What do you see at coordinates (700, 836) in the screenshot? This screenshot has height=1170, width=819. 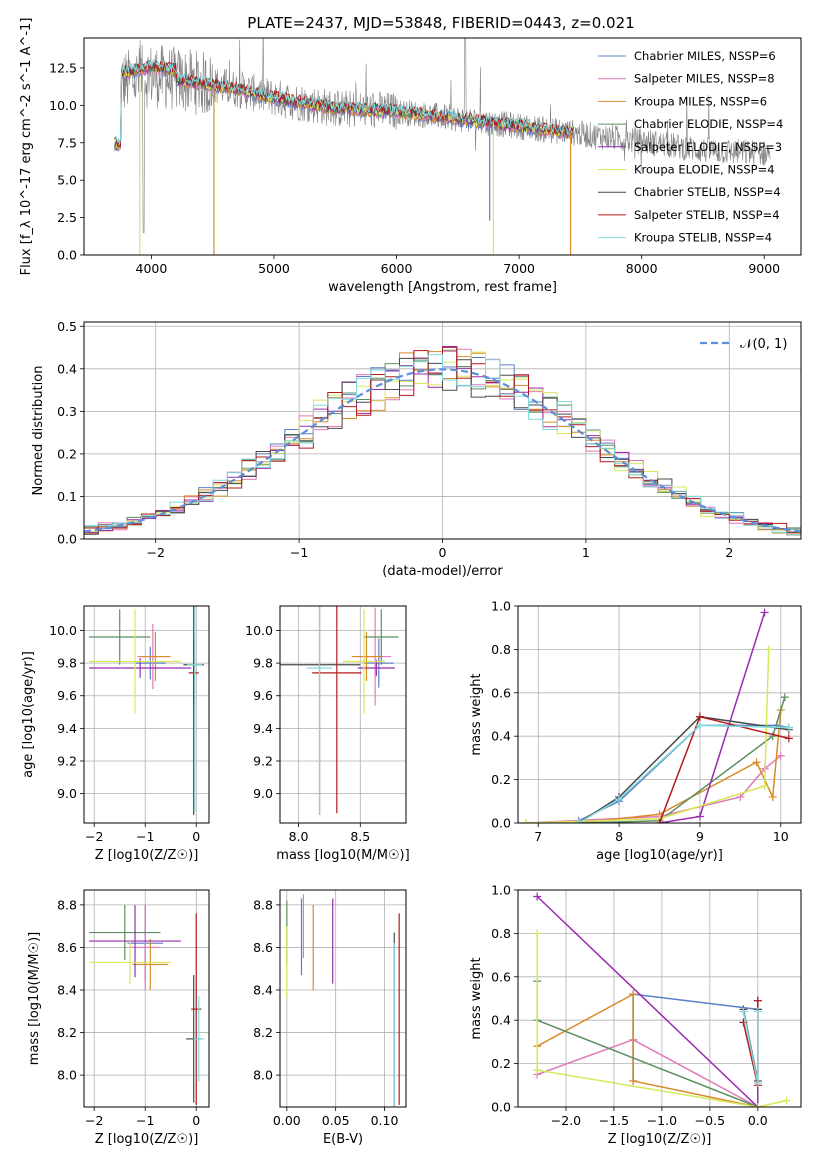 I see `weight_vs_age-xtick-label: 9` at bounding box center [700, 836].